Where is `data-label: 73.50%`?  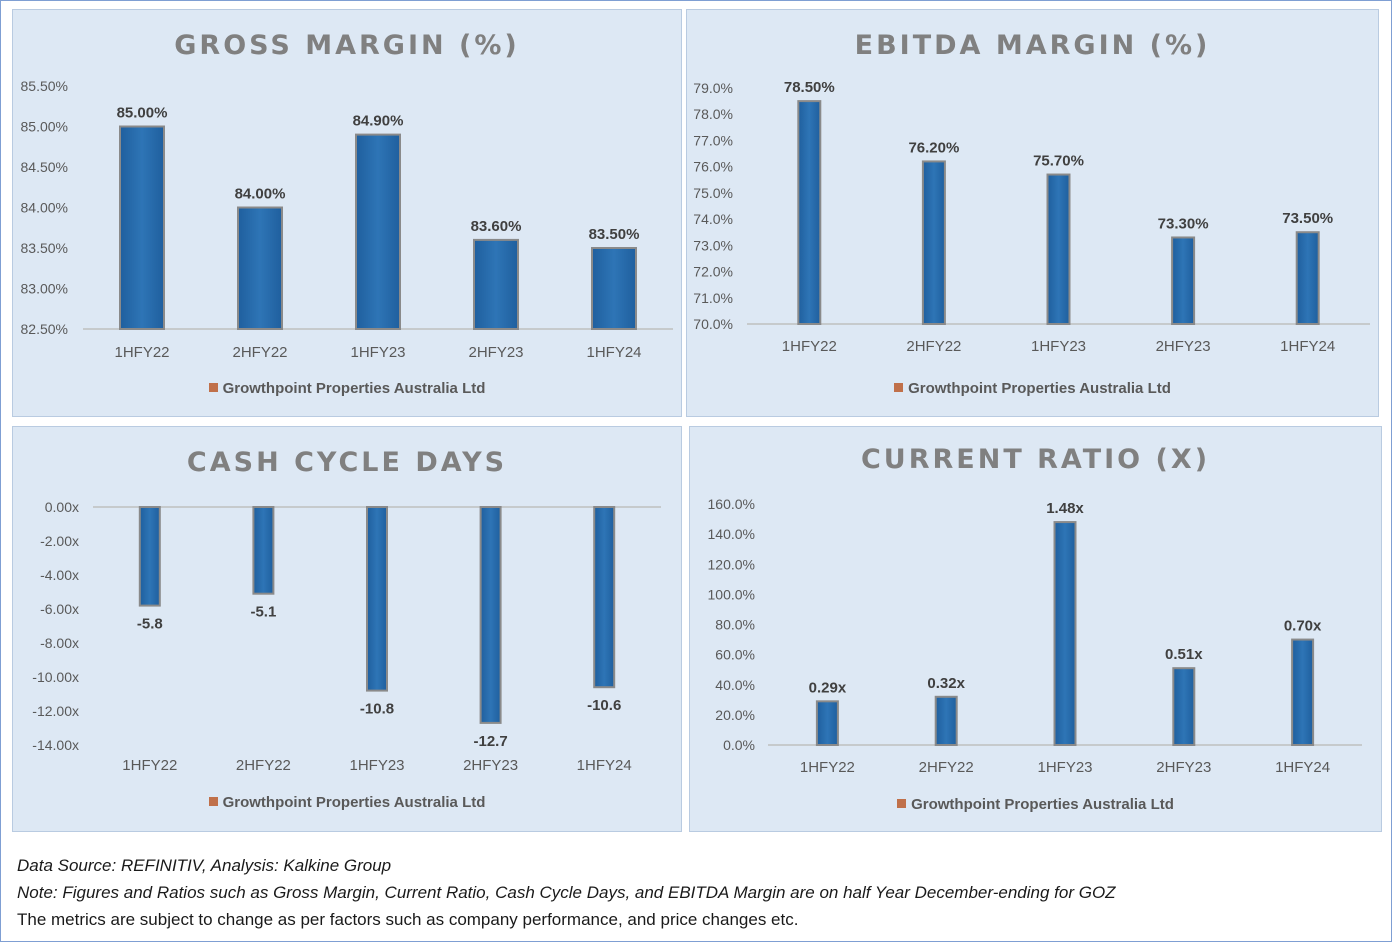 data-label: 73.50% is located at coordinates (1307, 218).